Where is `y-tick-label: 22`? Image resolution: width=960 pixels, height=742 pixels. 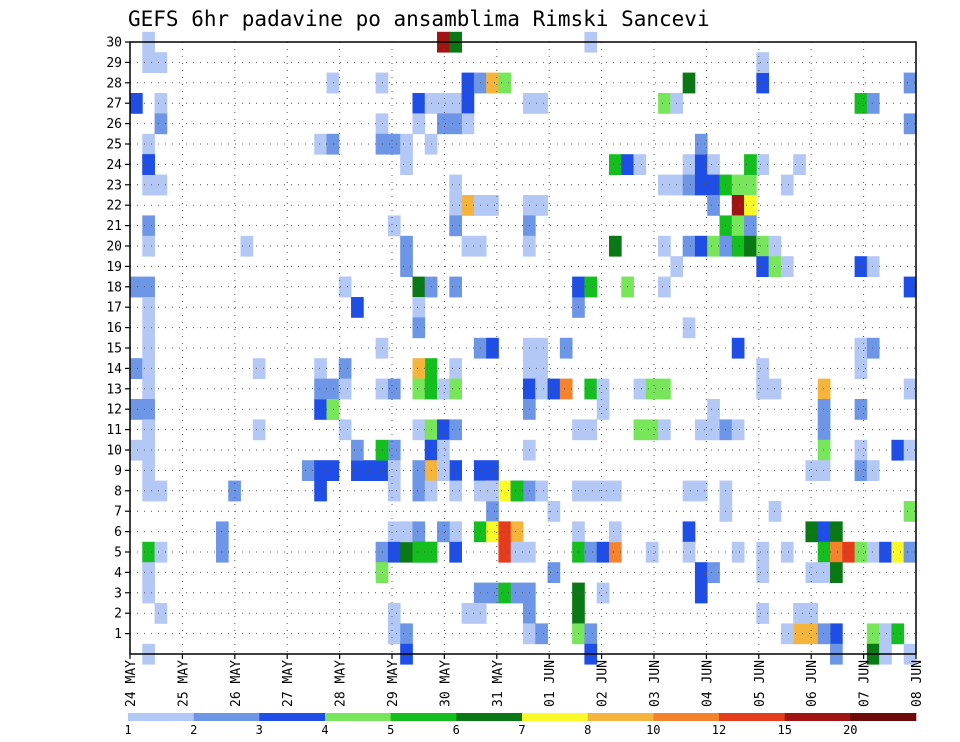
y-tick-label: 22 is located at coordinates (114, 206).